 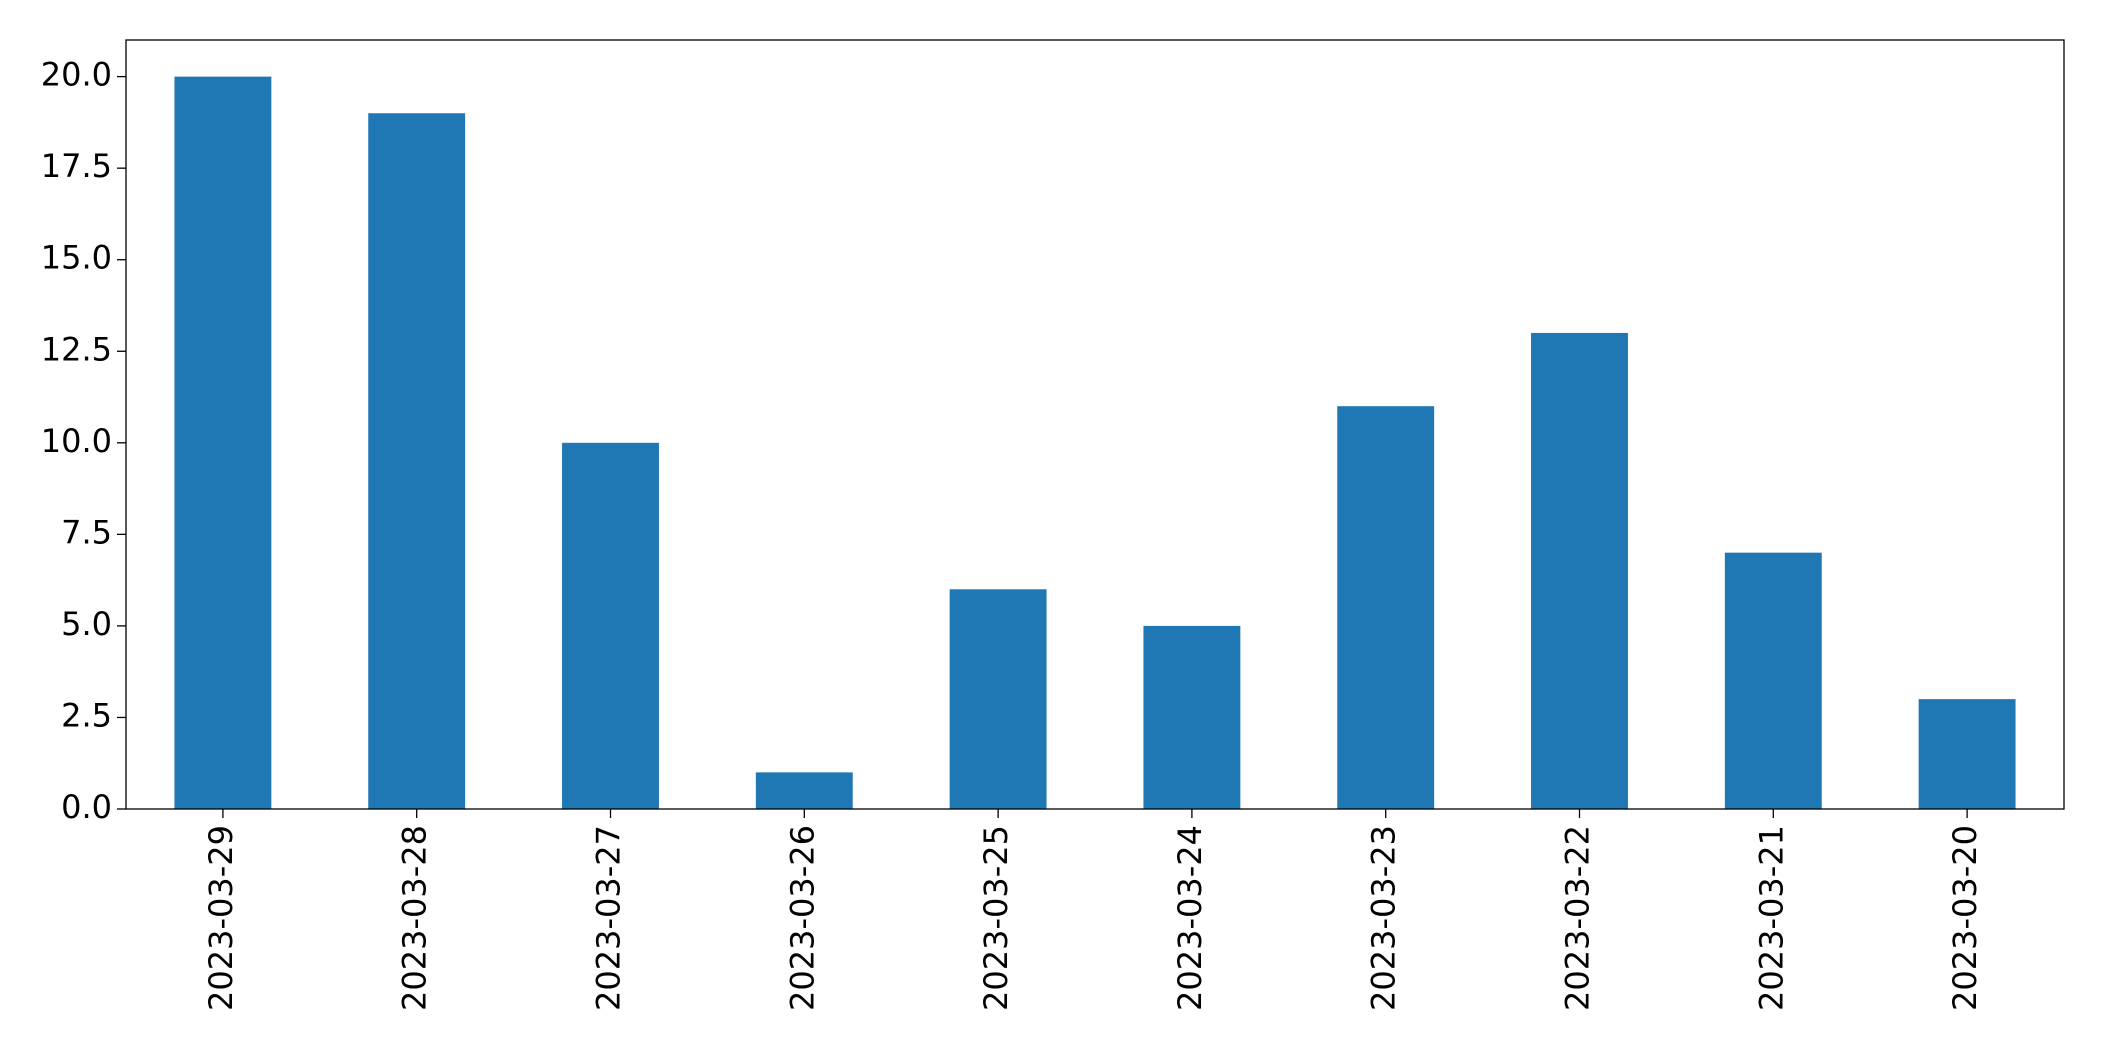 I want to click on x-tick-label: 2023-03-21, so click(x=1771, y=918).